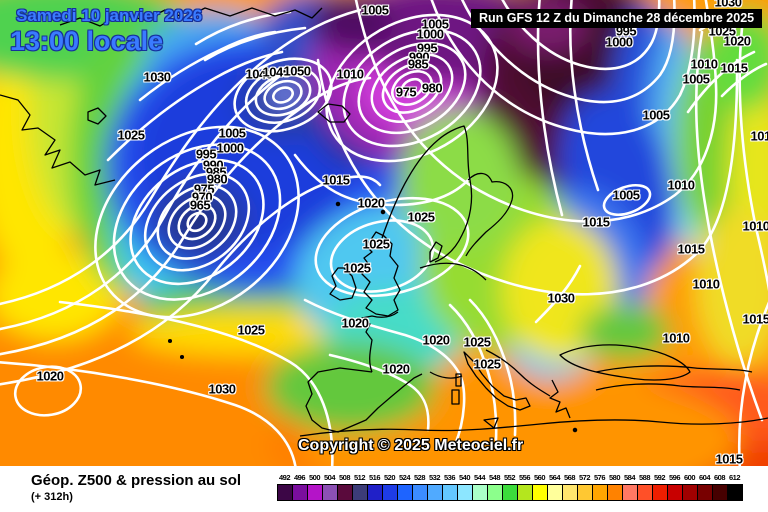 The height and width of the screenshot is (512, 768). Describe the element at coordinates (449, 477) in the screenshot. I see `legend-value: 536` at that location.